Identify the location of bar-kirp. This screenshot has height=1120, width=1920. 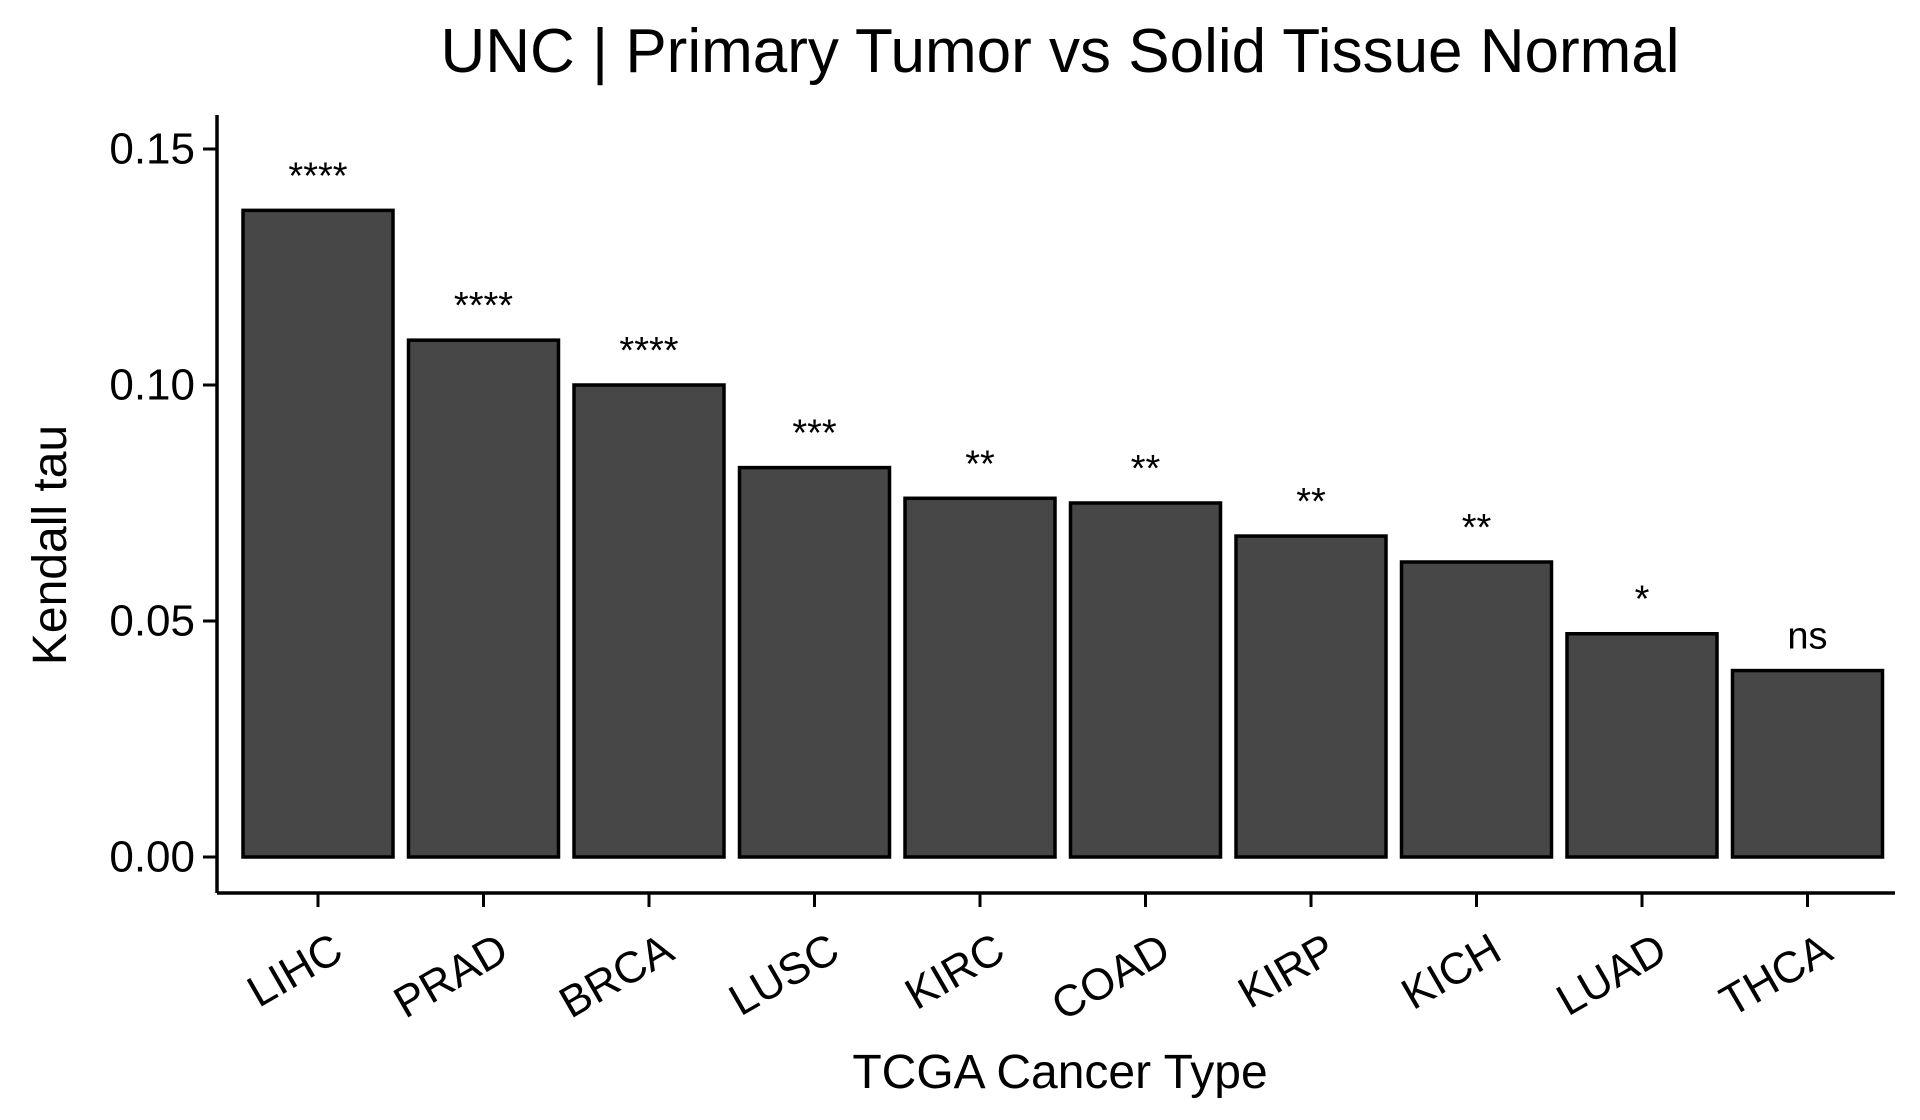
(1311, 696).